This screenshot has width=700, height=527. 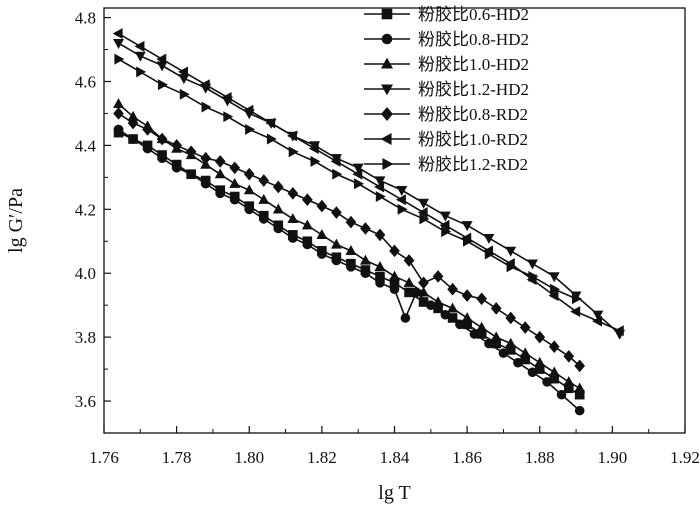 What do you see at coordinates (85, 18) in the screenshot?
I see `y-tick-label: 4.8` at bounding box center [85, 18].